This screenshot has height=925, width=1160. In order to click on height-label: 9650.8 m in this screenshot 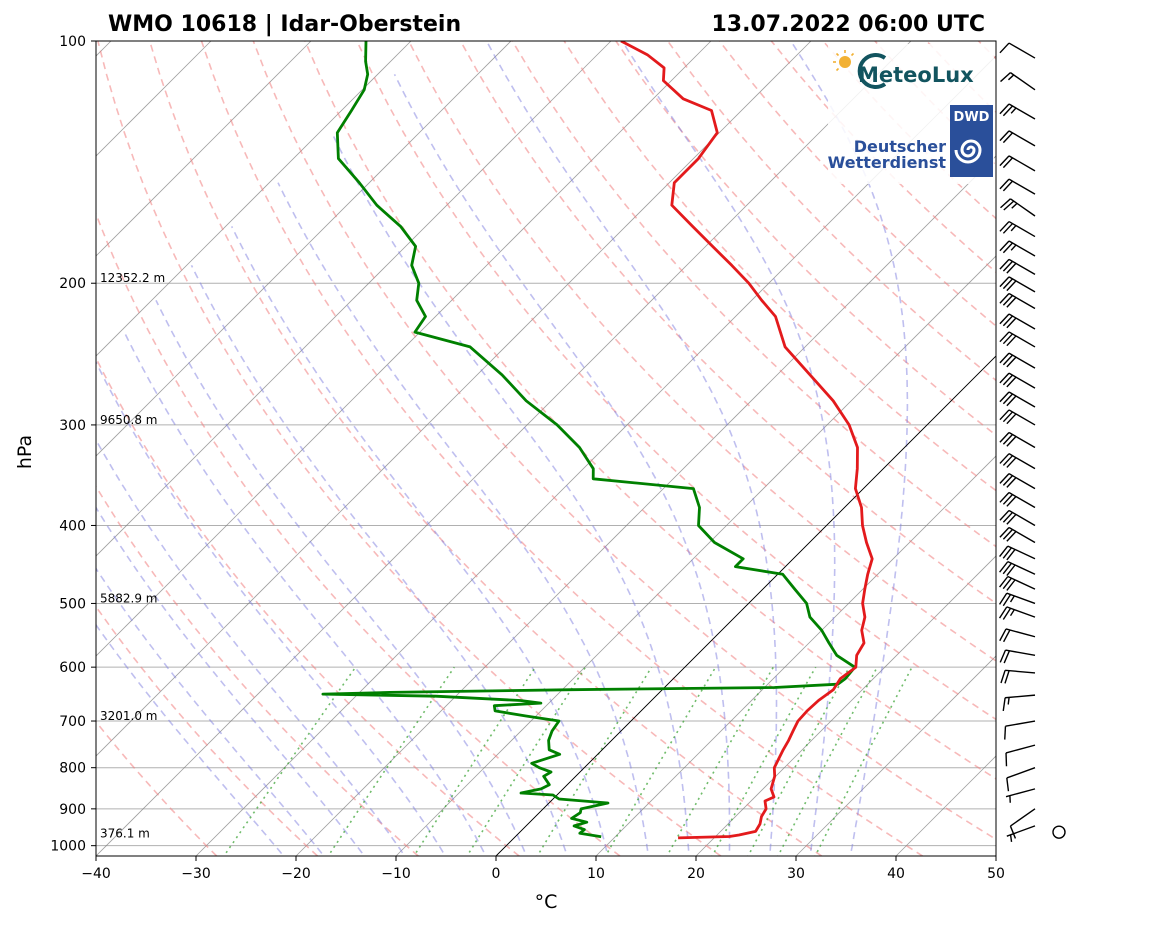, I will do `click(129, 420)`.